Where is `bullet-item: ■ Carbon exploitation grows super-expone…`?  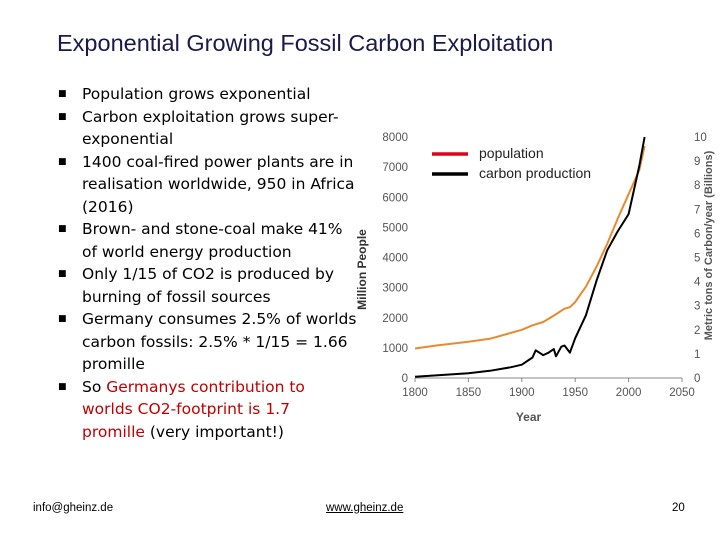
bullet-item: ■ Carbon exploitation grows super-expone… is located at coordinates (207, 128).